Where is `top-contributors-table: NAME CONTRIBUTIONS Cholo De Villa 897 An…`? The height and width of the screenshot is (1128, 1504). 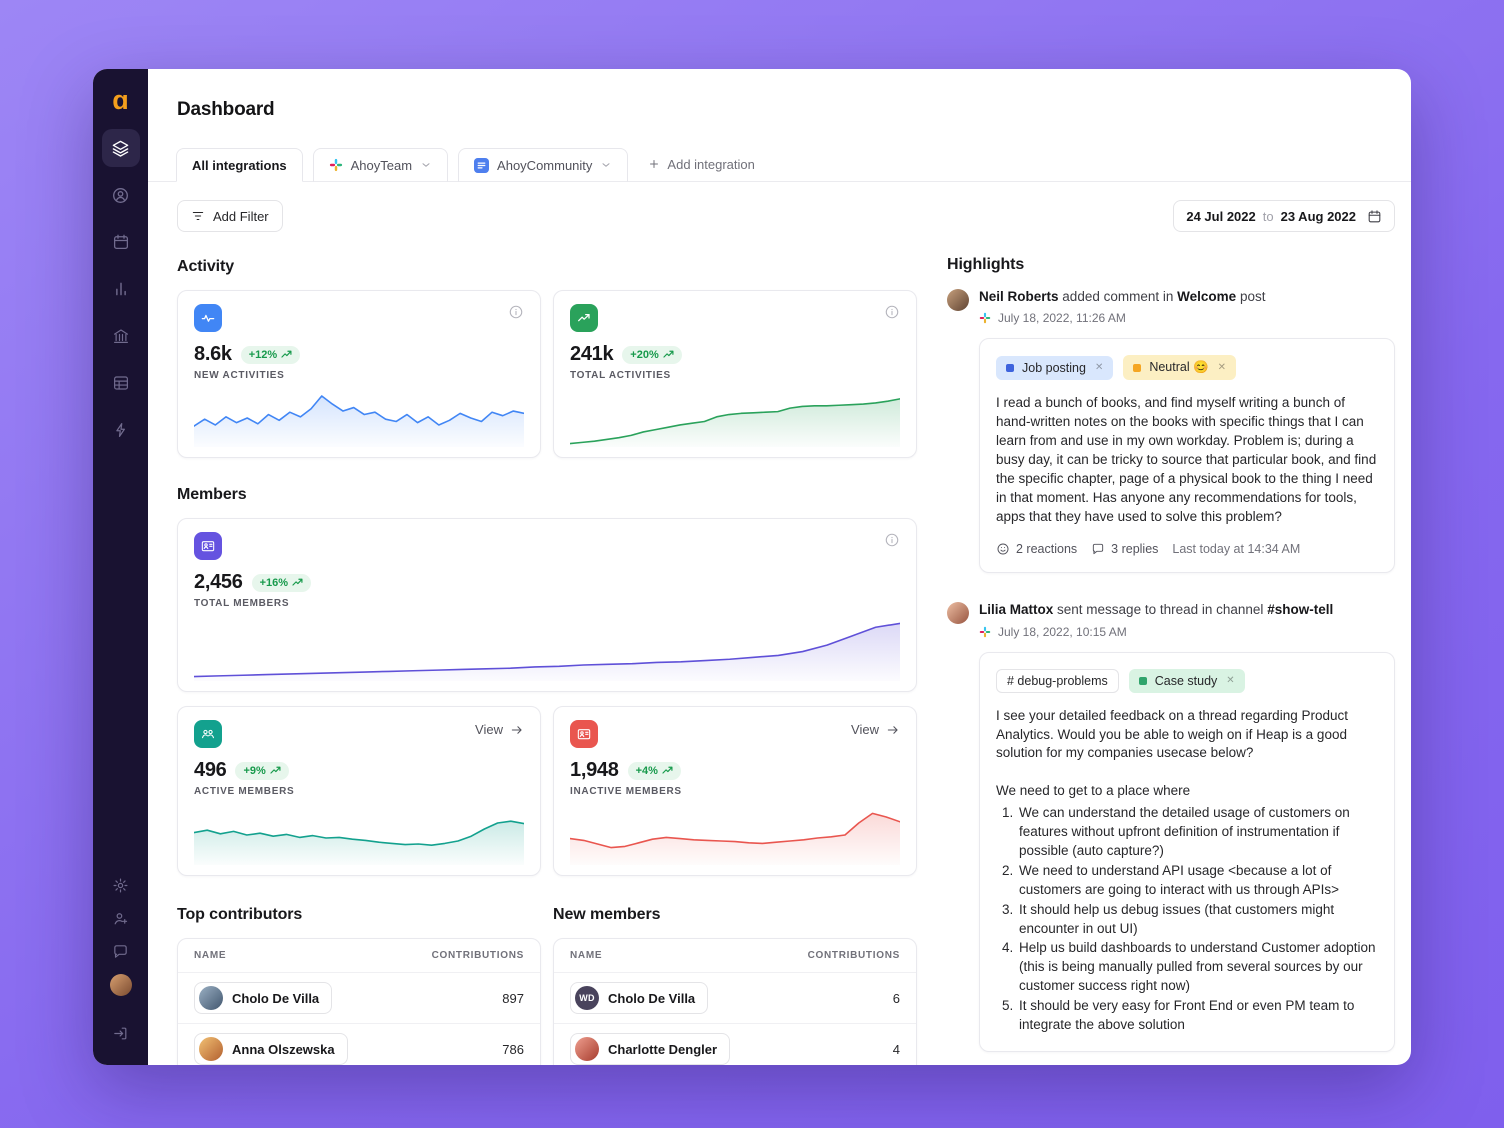 top-contributors-table: NAME CONTRIBUTIONS Cholo De Villa 897 An… is located at coordinates (359, 1001).